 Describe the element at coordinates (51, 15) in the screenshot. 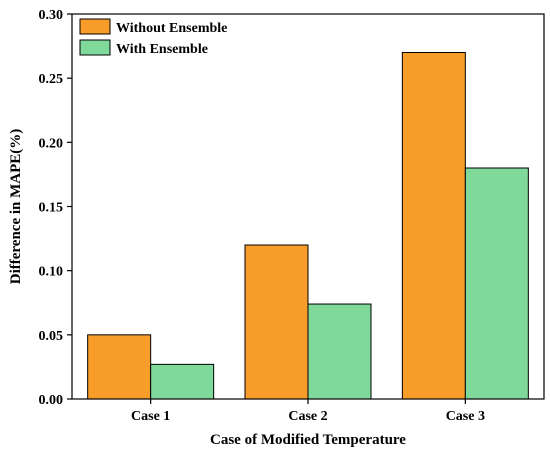

I see `y-tick-label: 0.30` at that location.